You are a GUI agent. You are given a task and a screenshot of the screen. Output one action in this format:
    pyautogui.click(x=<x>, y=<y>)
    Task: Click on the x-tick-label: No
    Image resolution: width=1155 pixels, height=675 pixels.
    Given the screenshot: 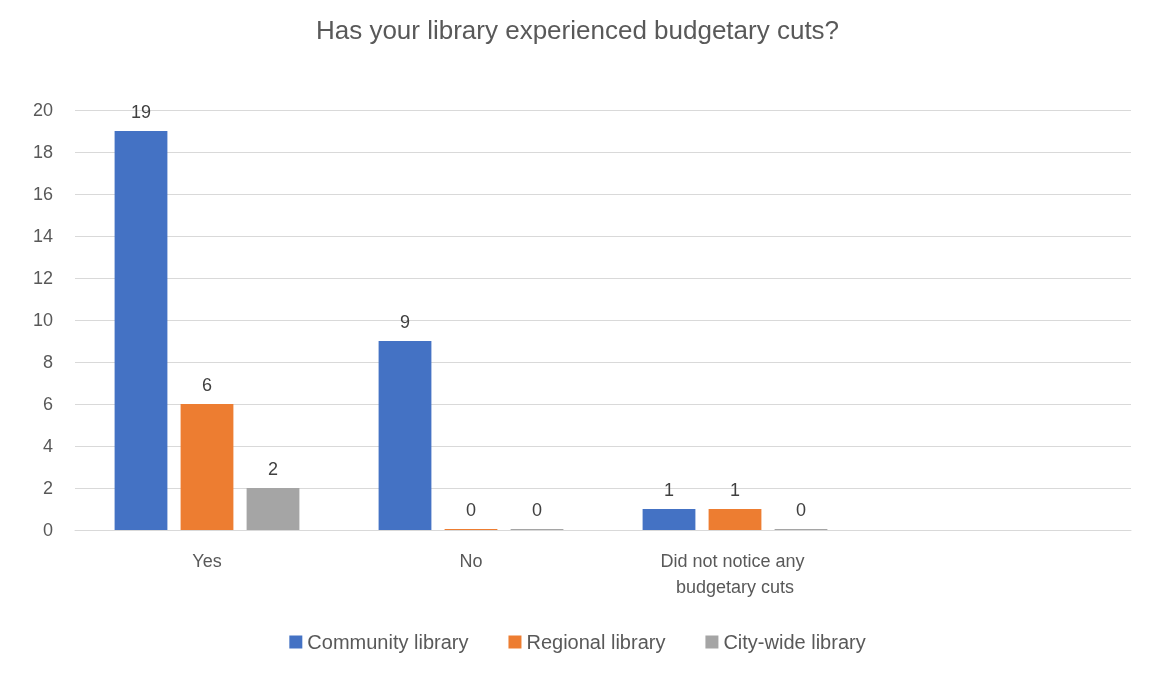 What is the action you would take?
    pyautogui.click(x=471, y=561)
    